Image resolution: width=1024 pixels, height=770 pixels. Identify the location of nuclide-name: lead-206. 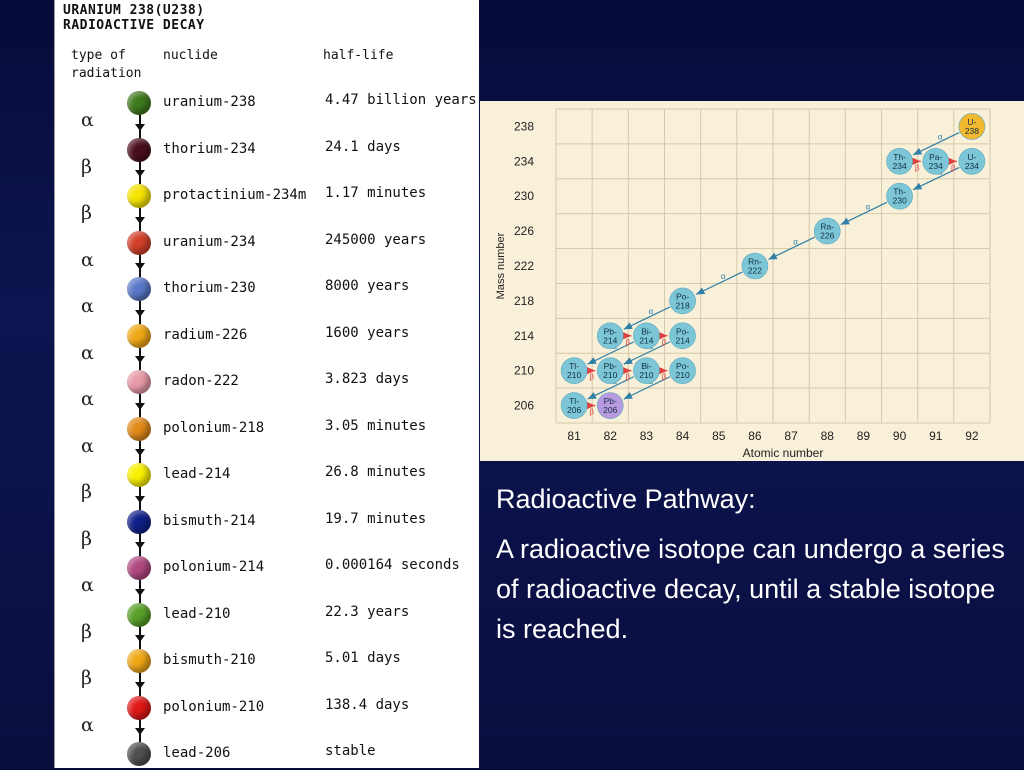
(197, 753).